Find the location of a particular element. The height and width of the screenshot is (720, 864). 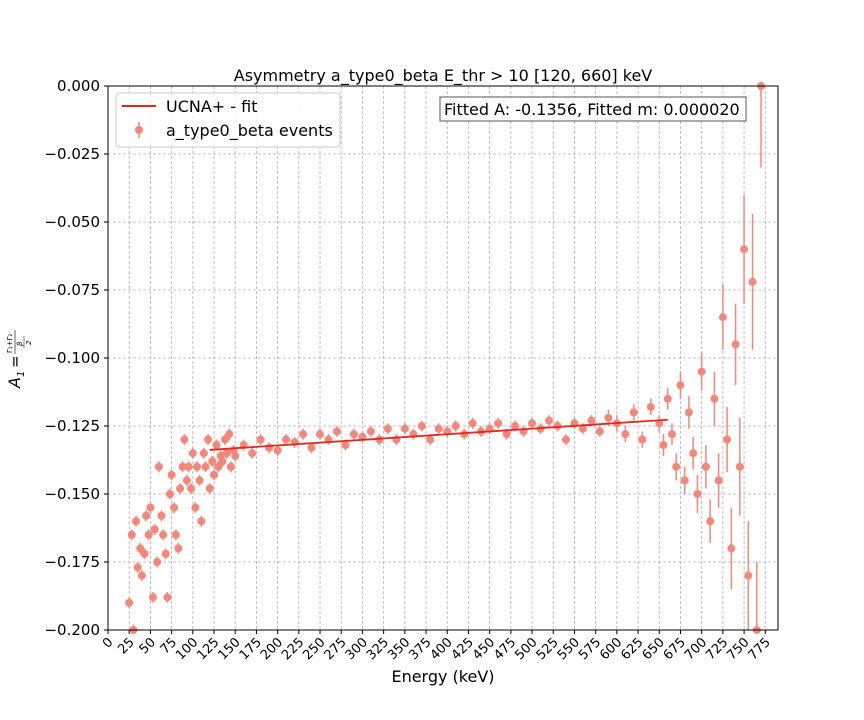

x-tick-label: 775 is located at coordinates (760, 649).